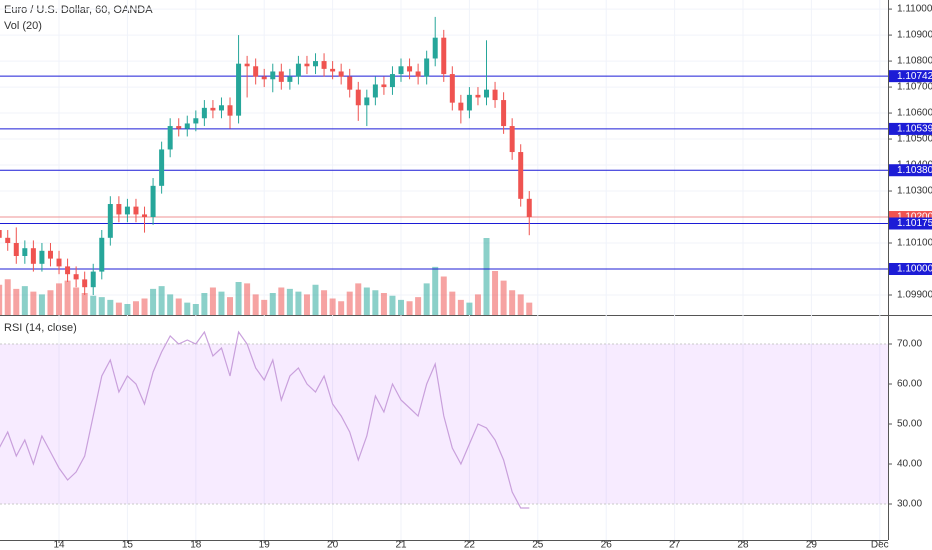 This screenshot has height=550, width=932. What do you see at coordinates (333, 545) in the screenshot?
I see `x-tick-label: 20` at bounding box center [333, 545].